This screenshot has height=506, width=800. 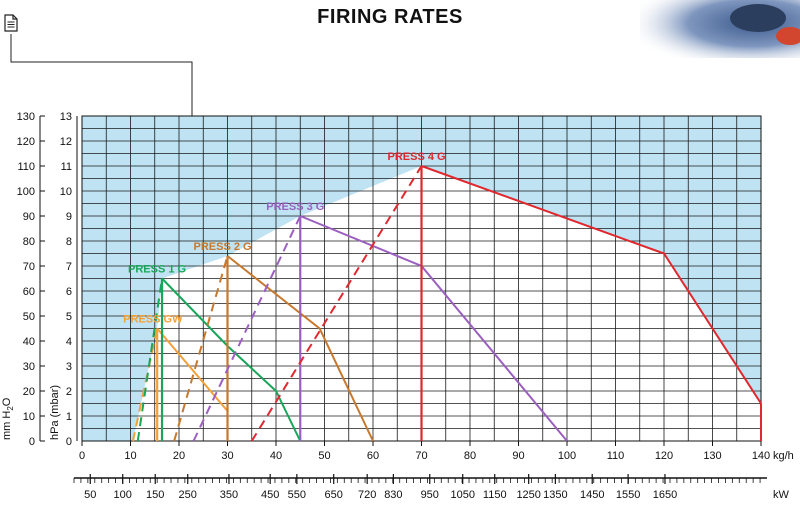 What do you see at coordinates (29, 417) in the screenshot?
I see `mm-tick-label: 10` at bounding box center [29, 417].